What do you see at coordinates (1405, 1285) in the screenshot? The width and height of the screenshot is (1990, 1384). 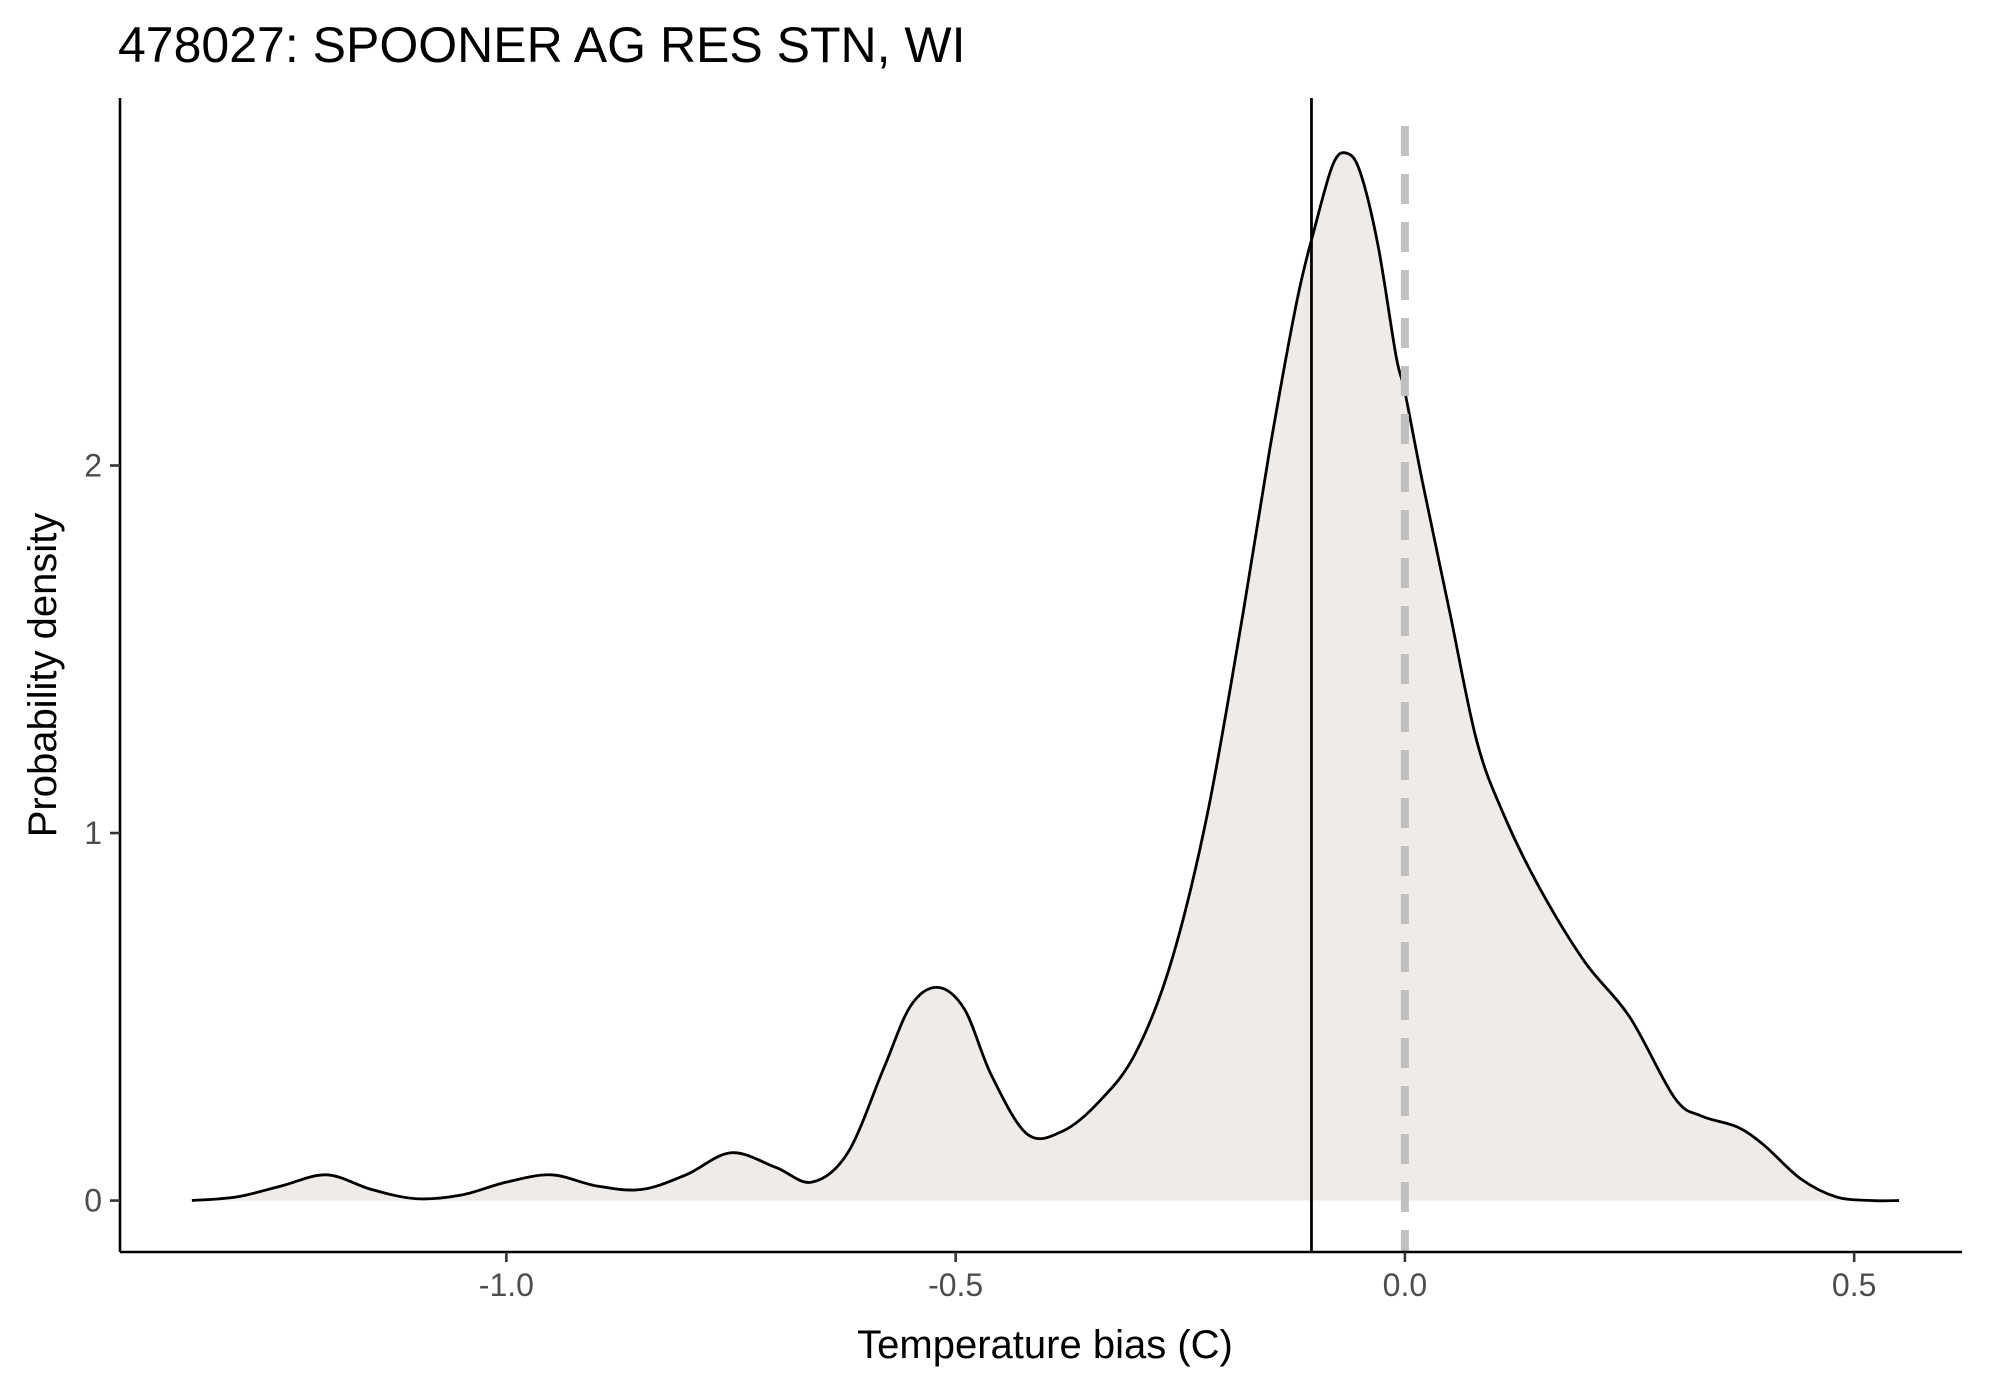 I see `x-tick-label: 0.0` at bounding box center [1405, 1285].